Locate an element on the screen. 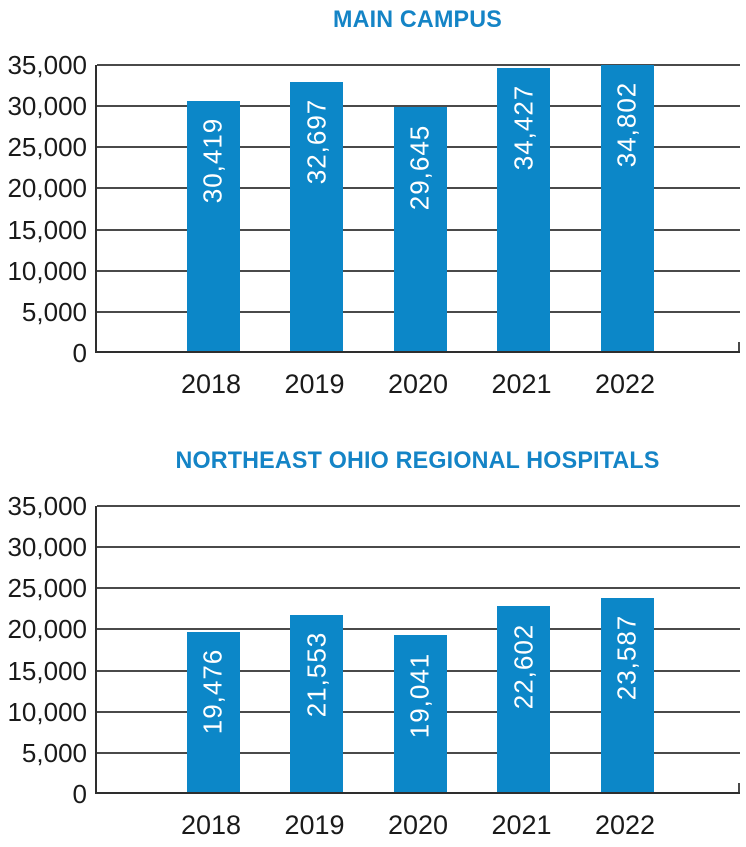 The width and height of the screenshot is (746, 847). bar-2022: 34,802 is located at coordinates (627, 207).